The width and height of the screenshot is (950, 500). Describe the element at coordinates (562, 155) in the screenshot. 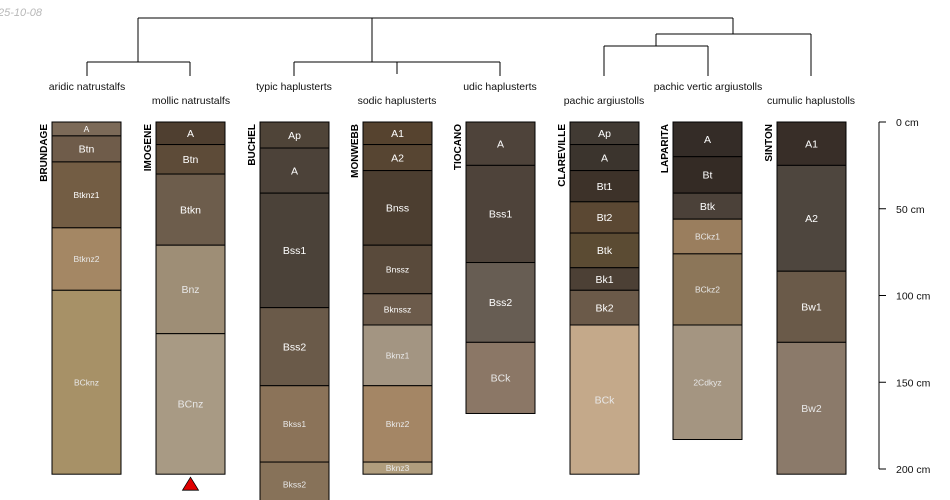

I see `profile-name: CLAREVILLE` at that location.